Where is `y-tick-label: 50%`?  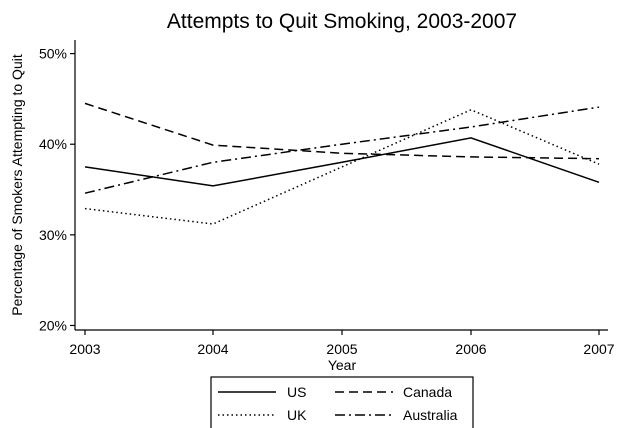
y-tick-label: 50% is located at coordinates (53, 54).